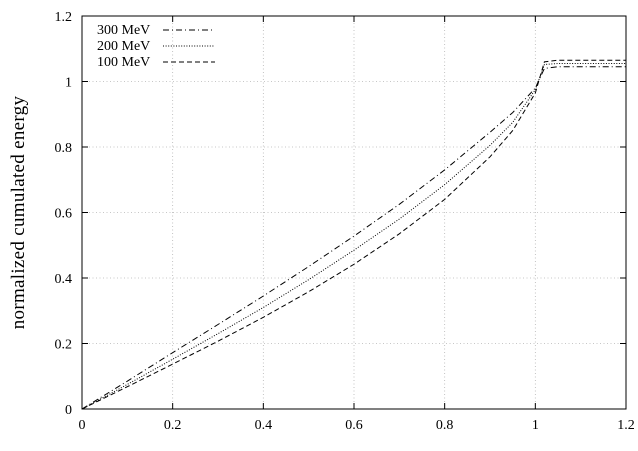 This screenshot has height=451, width=638. Describe the element at coordinates (264, 425) in the screenshot. I see `x-tick-label: 0.4` at that location.